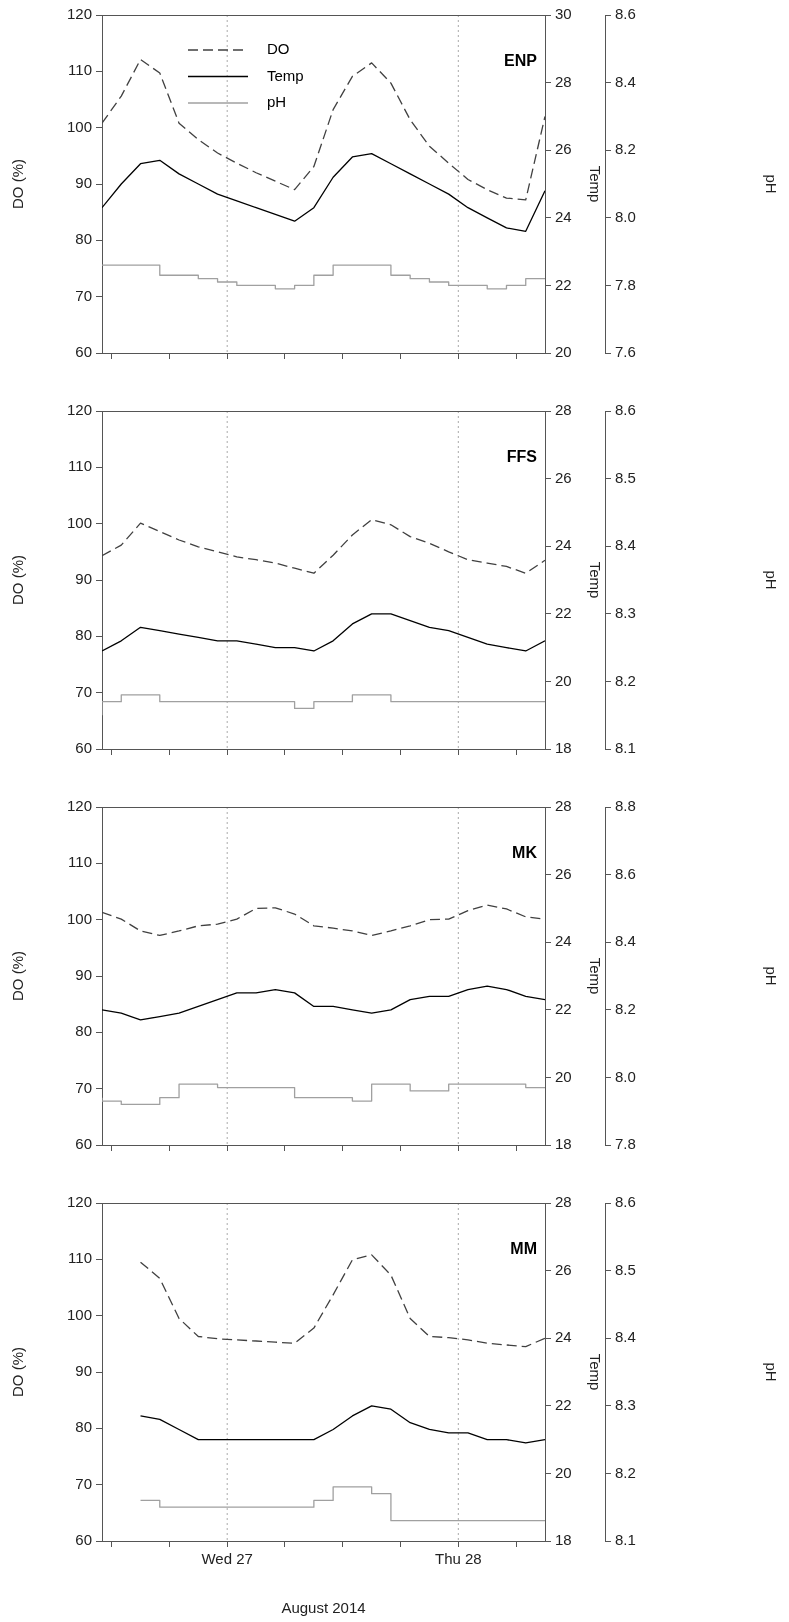 Image resolution: width=789 pixels, height=1622 pixels. What do you see at coordinates (625, 806) in the screenshot?
I see `y3-tick-label: 8.8` at bounding box center [625, 806].